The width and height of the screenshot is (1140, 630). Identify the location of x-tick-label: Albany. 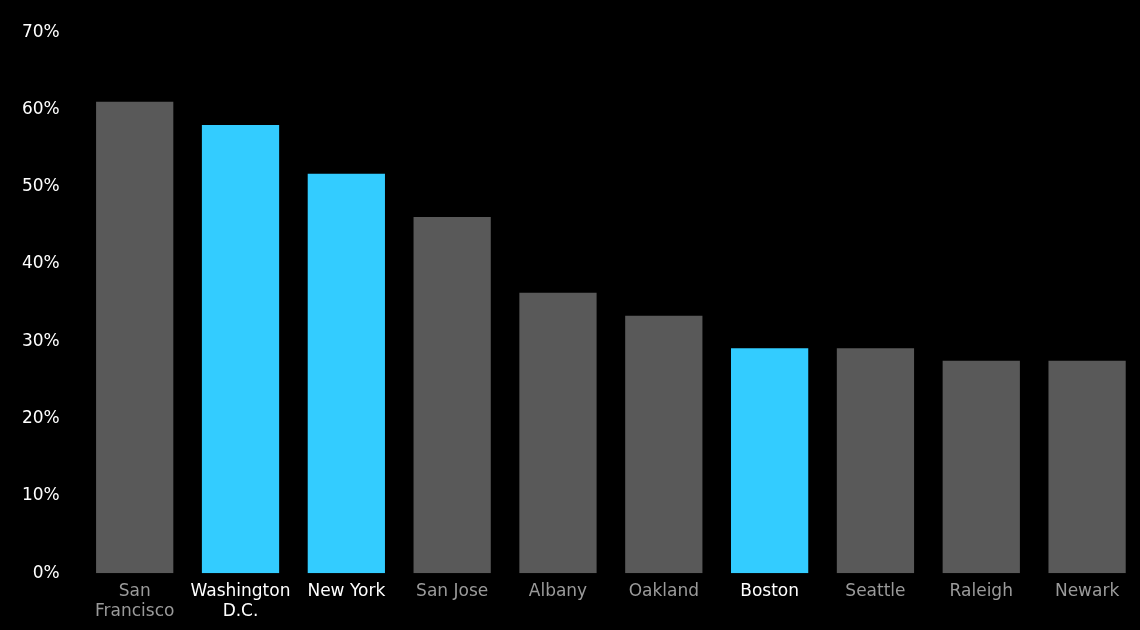
(558, 589).